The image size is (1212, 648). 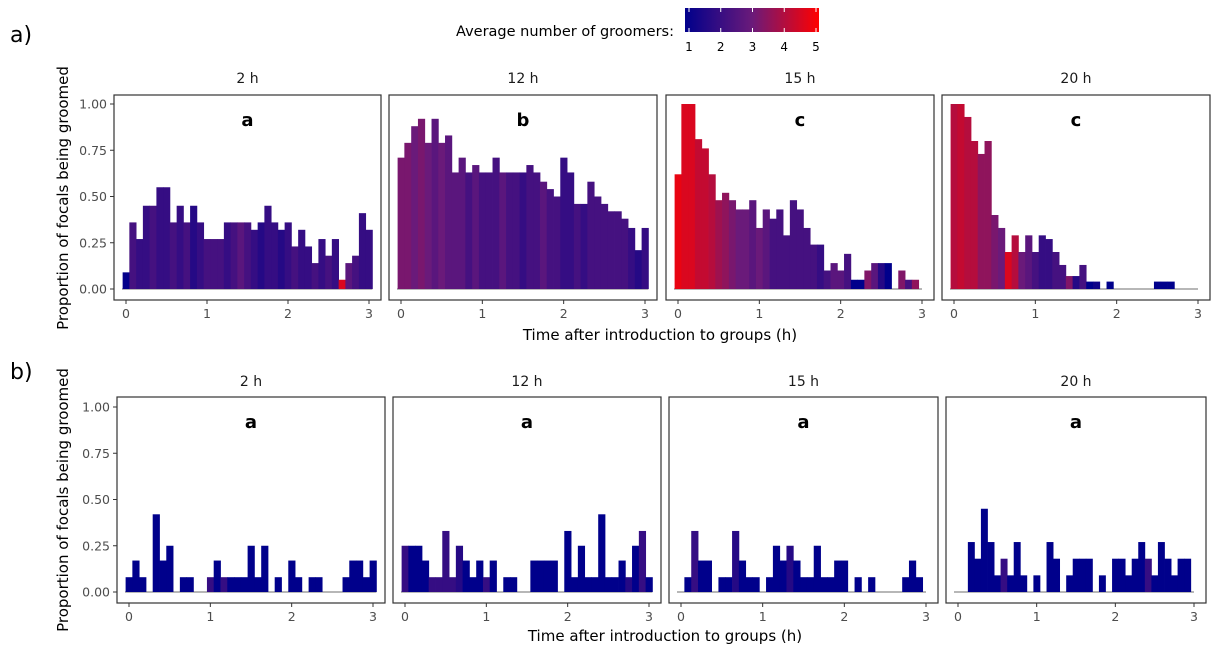 I want to click on legend-tick-label: 4, so click(x=784, y=47).